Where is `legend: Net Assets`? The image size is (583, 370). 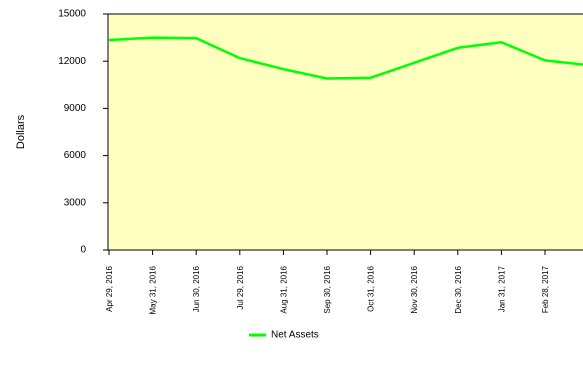 legend: Net Assets is located at coordinates (284, 335).